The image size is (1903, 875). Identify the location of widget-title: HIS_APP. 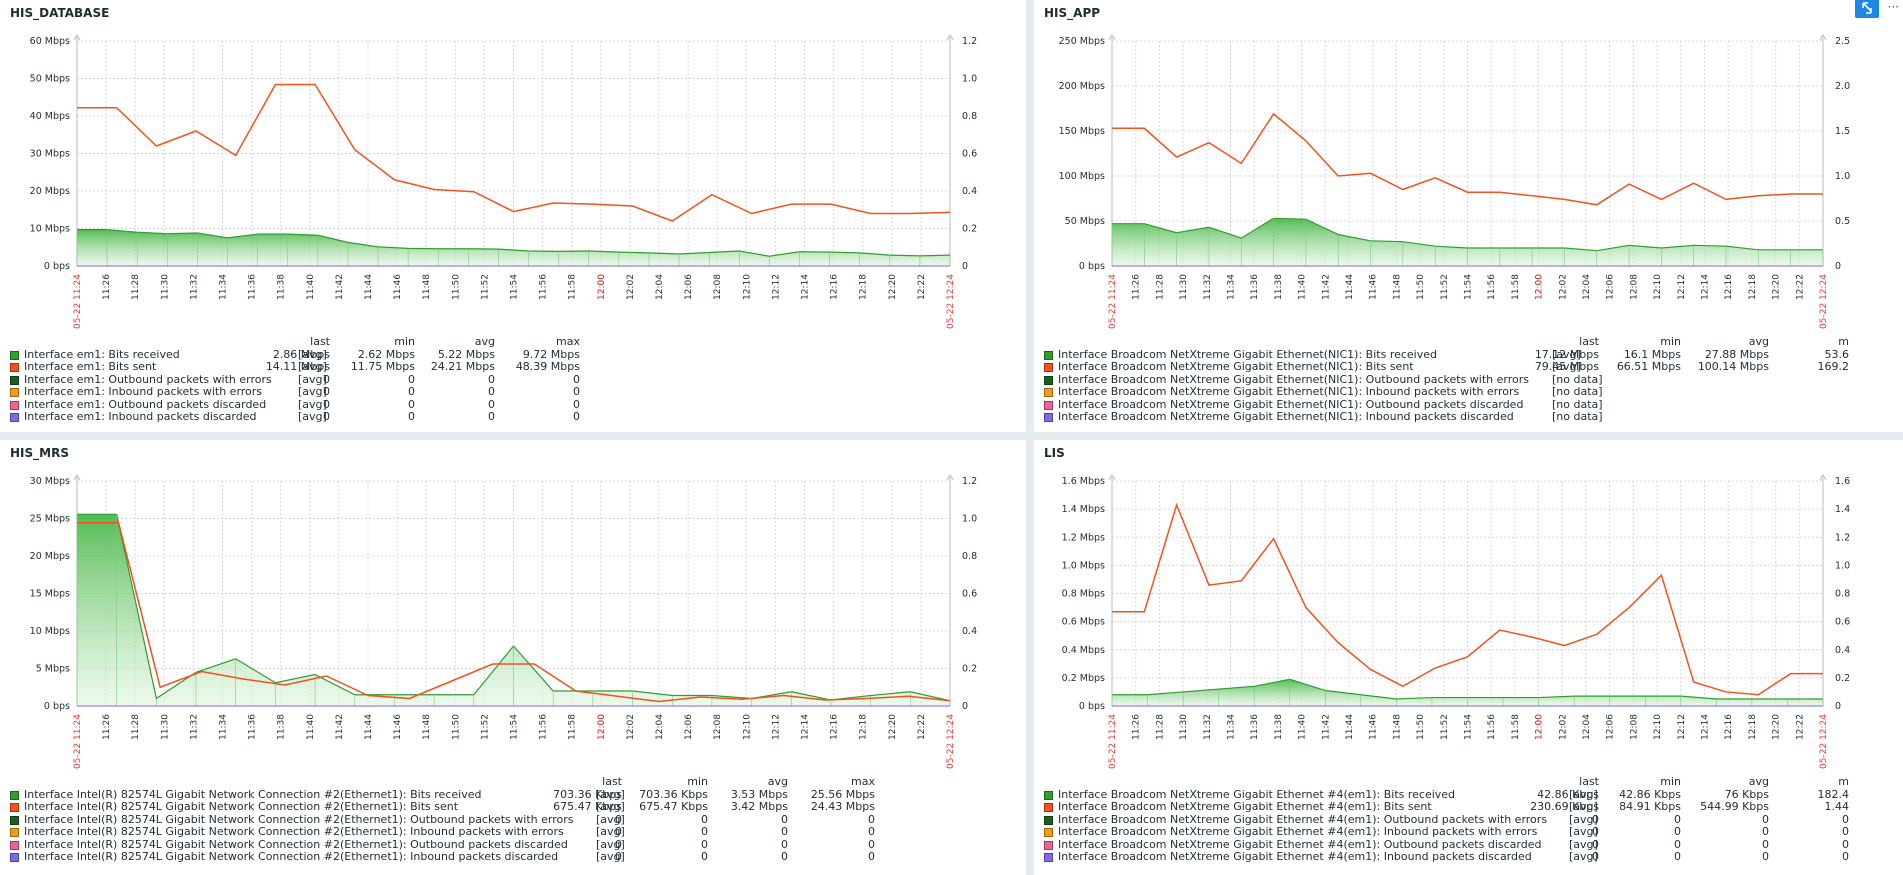
(1072, 13).